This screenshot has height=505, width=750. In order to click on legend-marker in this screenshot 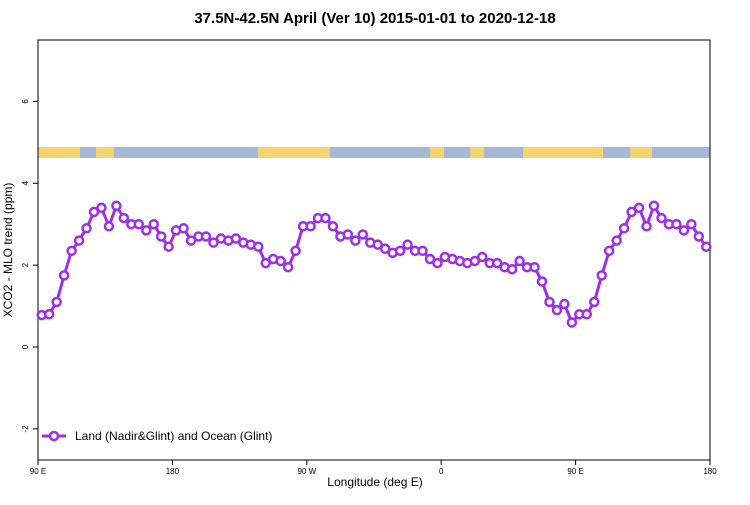, I will do `click(54, 436)`.